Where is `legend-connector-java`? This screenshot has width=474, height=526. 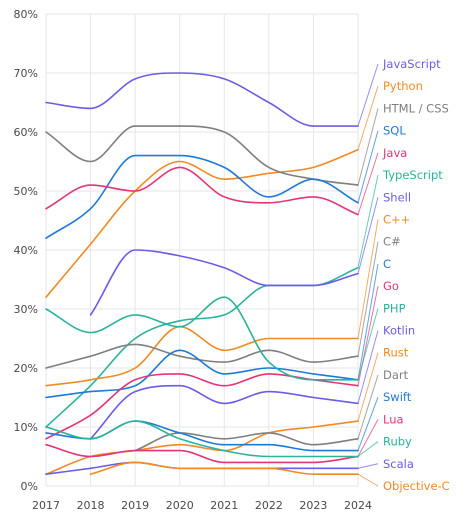 legend-connector-java is located at coordinates (368, 183).